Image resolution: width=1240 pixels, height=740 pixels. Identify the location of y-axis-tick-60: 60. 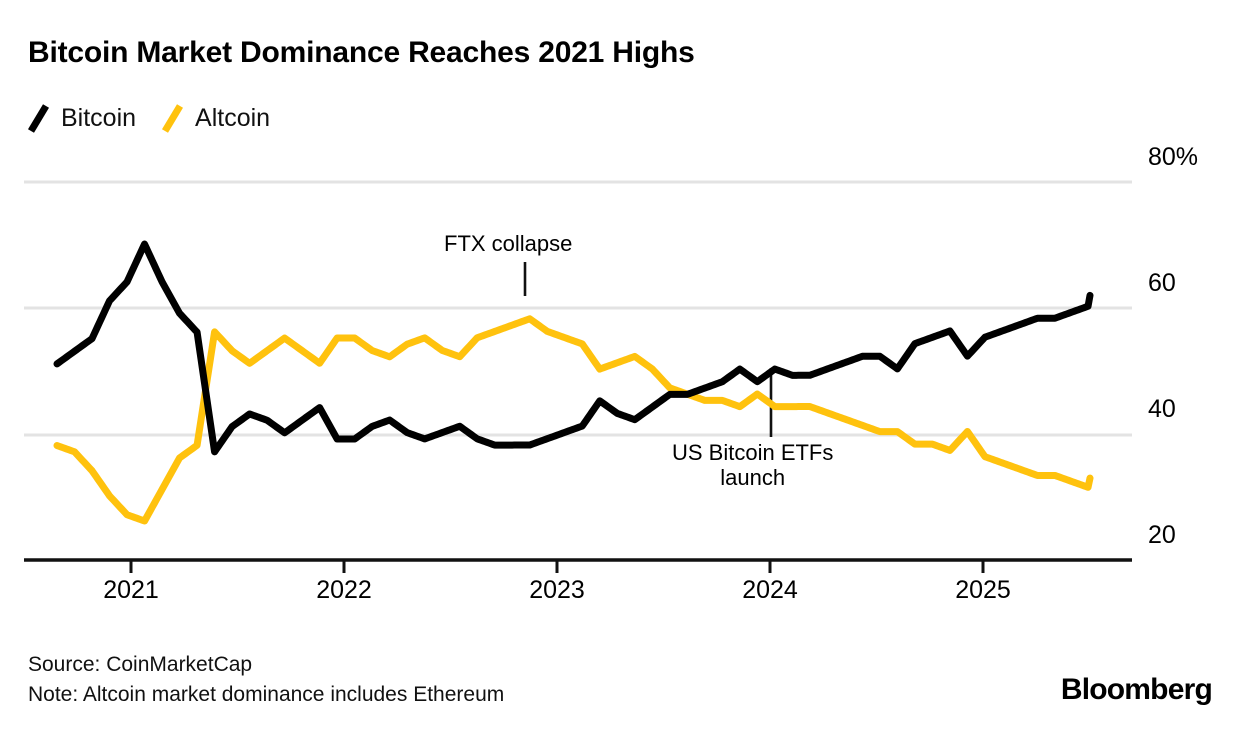
(1162, 283).